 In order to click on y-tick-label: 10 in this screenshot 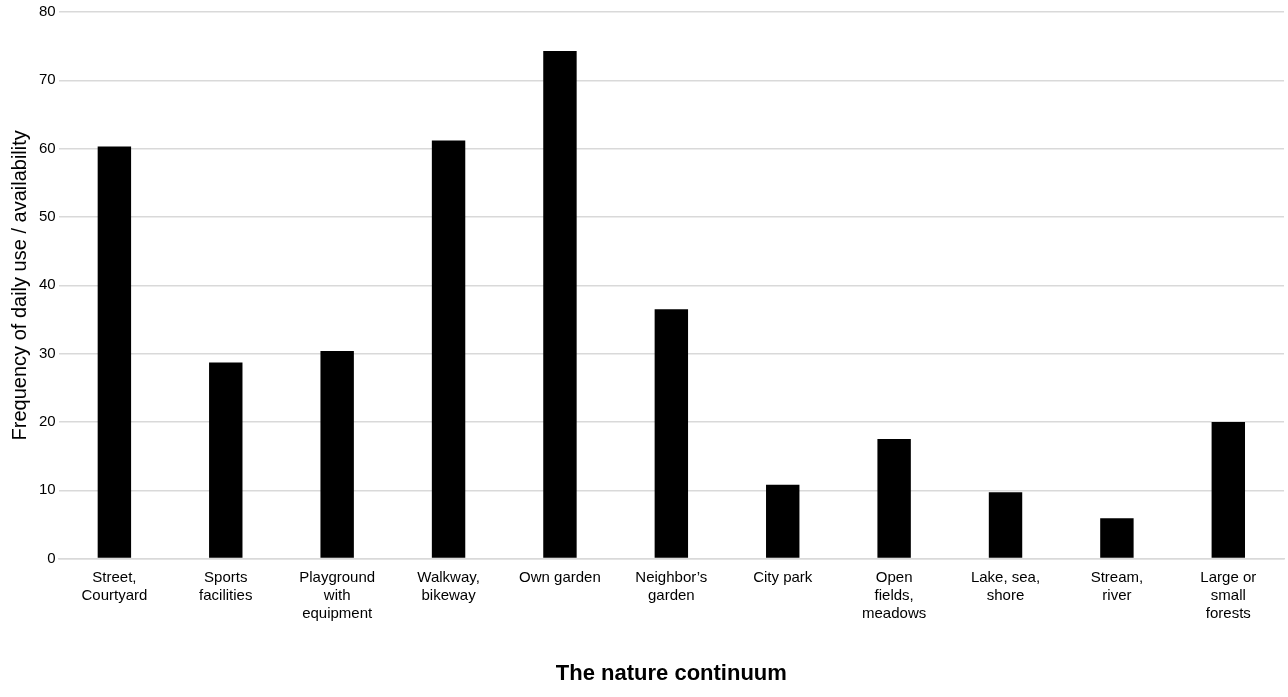, I will do `click(47, 489)`.